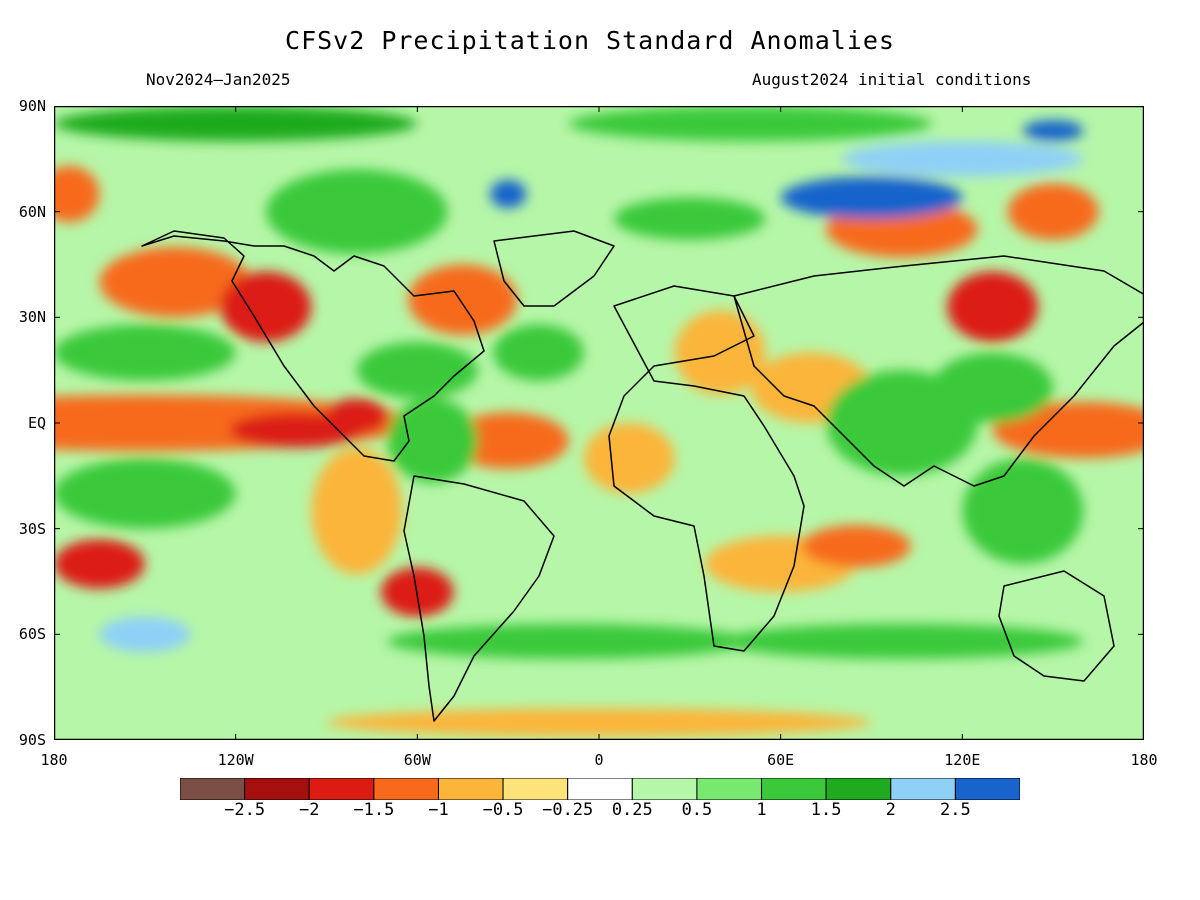  What do you see at coordinates (599, 760) in the screenshot?
I see `lon-label: 0` at bounding box center [599, 760].